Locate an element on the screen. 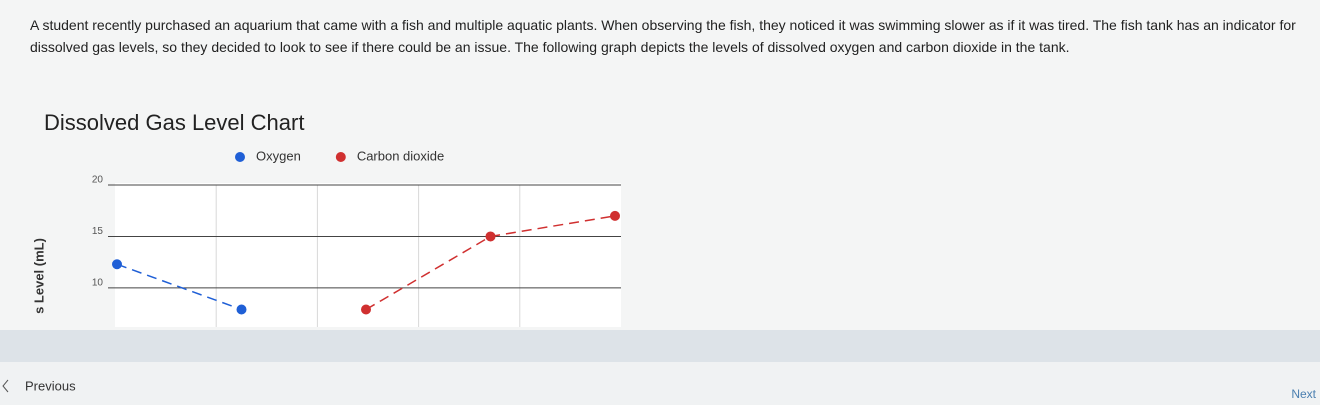 The width and height of the screenshot is (1320, 405). next-button: Next is located at coordinates (1303, 394).